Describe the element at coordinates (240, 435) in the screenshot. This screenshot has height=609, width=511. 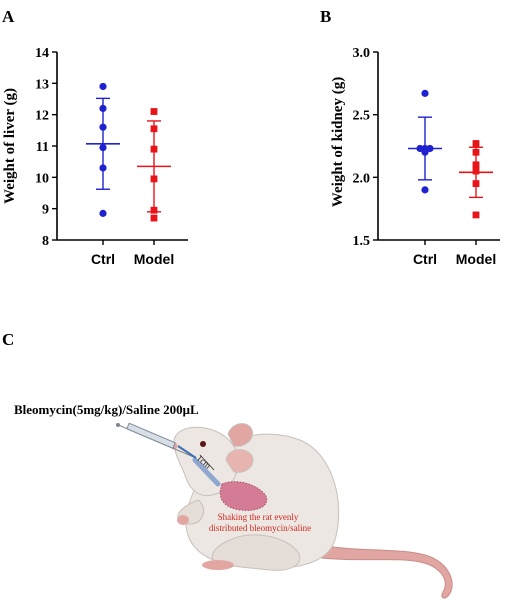
I see `rat-ear-back` at that location.